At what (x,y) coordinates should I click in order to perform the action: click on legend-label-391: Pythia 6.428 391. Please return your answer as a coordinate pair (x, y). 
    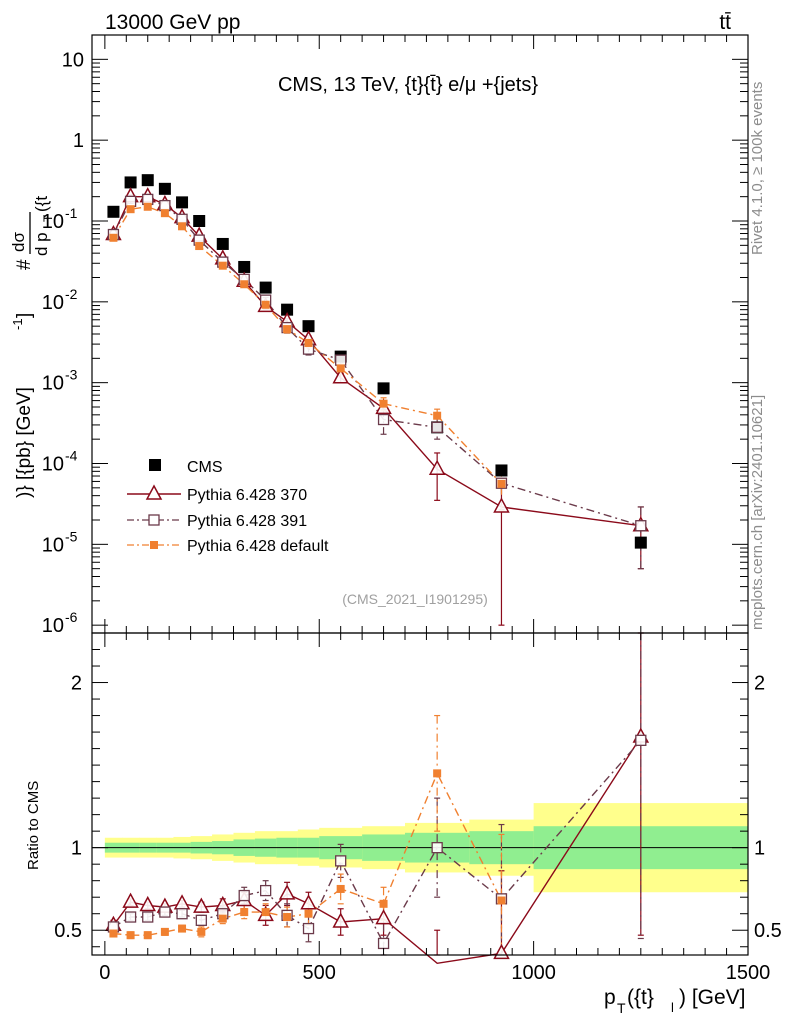
    Looking at the image, I should click on (247, 521).